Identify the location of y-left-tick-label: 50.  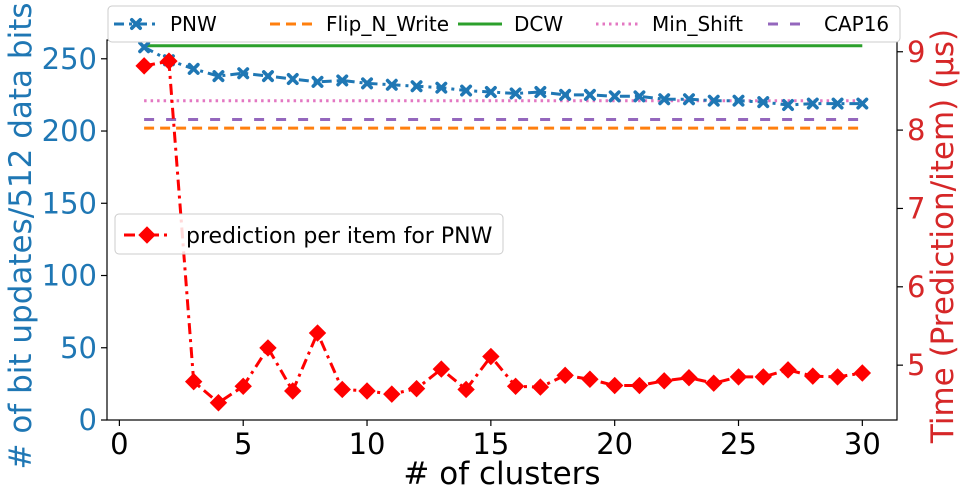
(78, 348).